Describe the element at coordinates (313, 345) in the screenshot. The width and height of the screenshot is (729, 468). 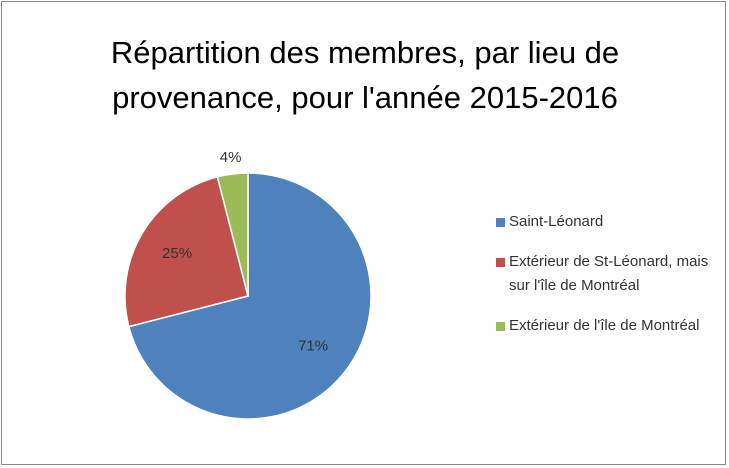
I see `data-label: 71%` at that location.